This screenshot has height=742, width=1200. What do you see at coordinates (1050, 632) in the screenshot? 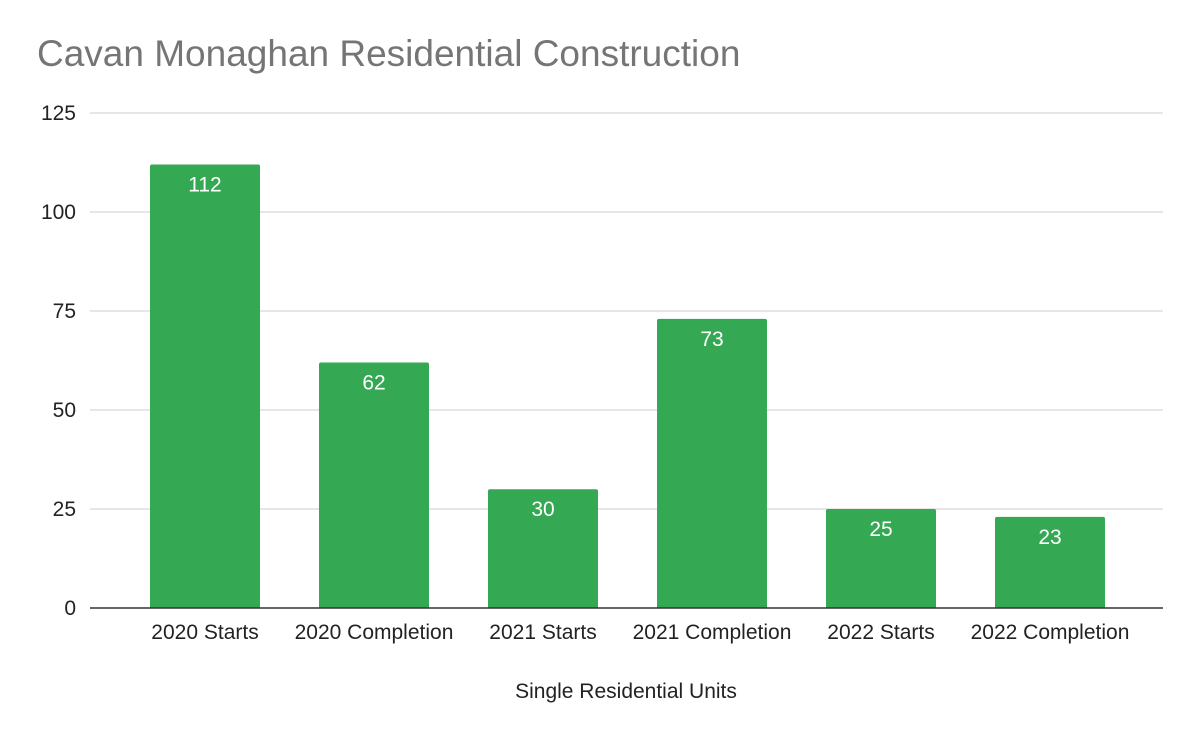
I see `category-label: 2022 Completion` at bounding box center [1050, 632].